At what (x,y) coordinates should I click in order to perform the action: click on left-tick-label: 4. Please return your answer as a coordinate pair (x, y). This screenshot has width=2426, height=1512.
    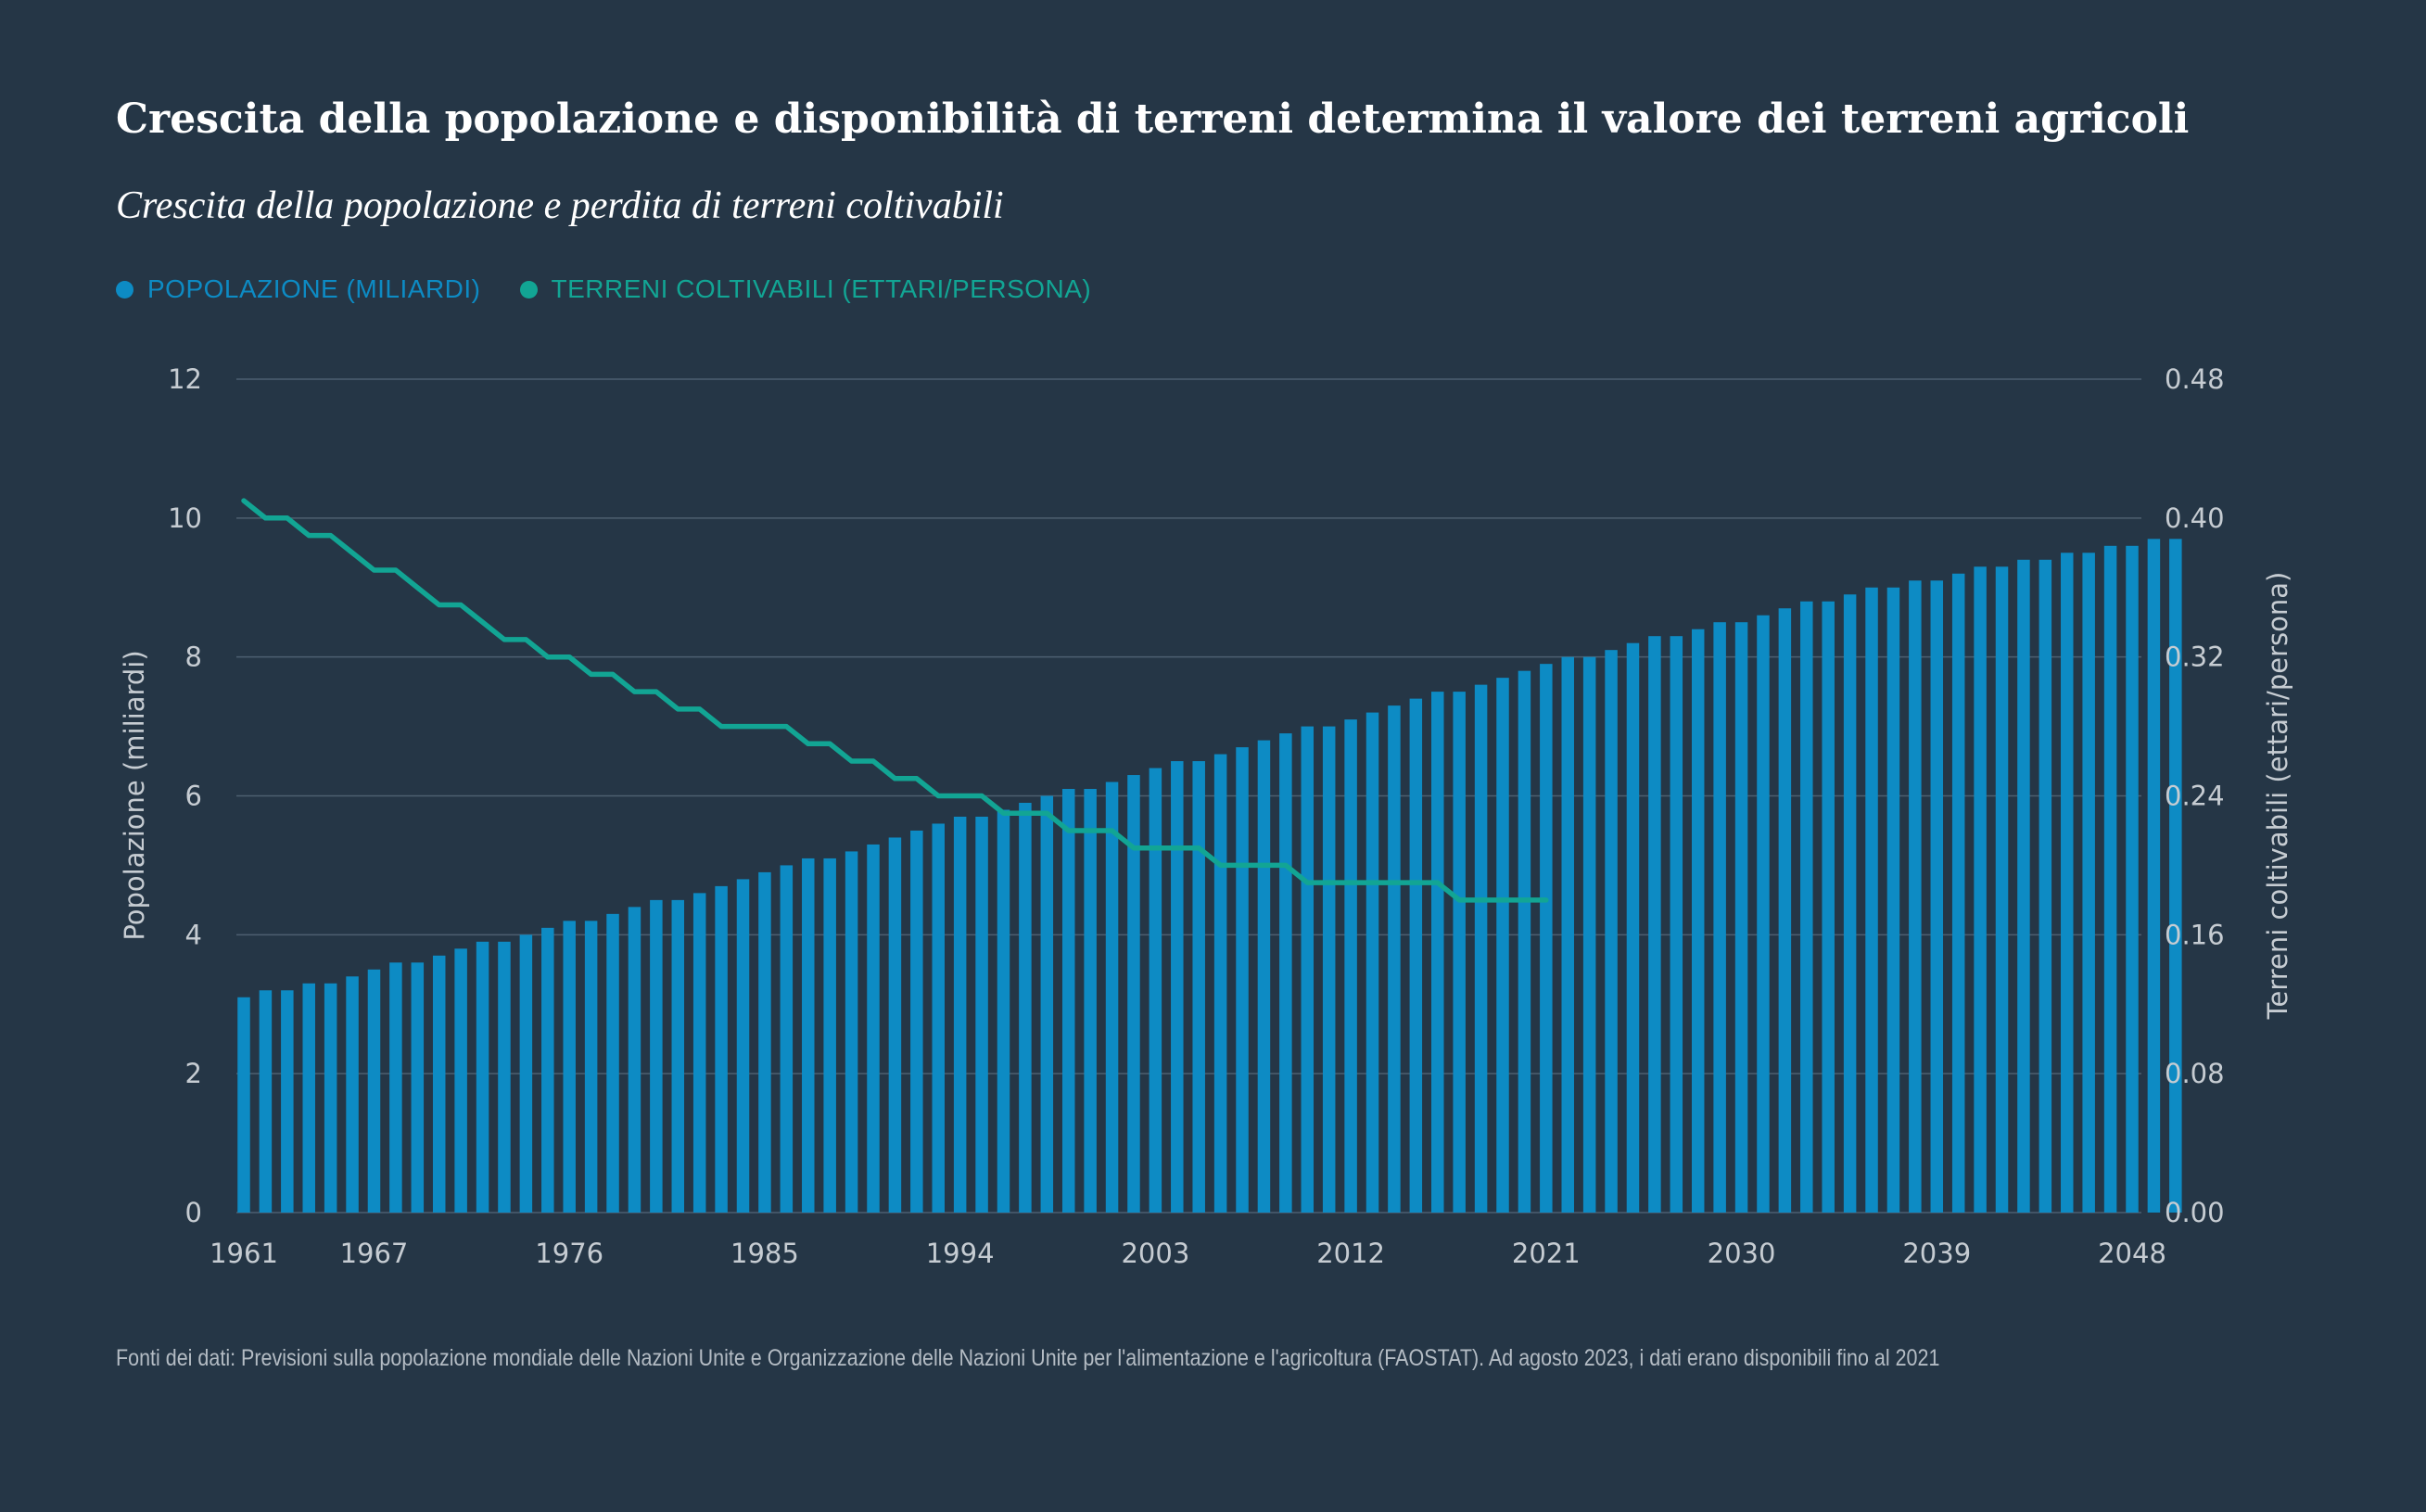
    Looking at the image, I should click on (193, 934).